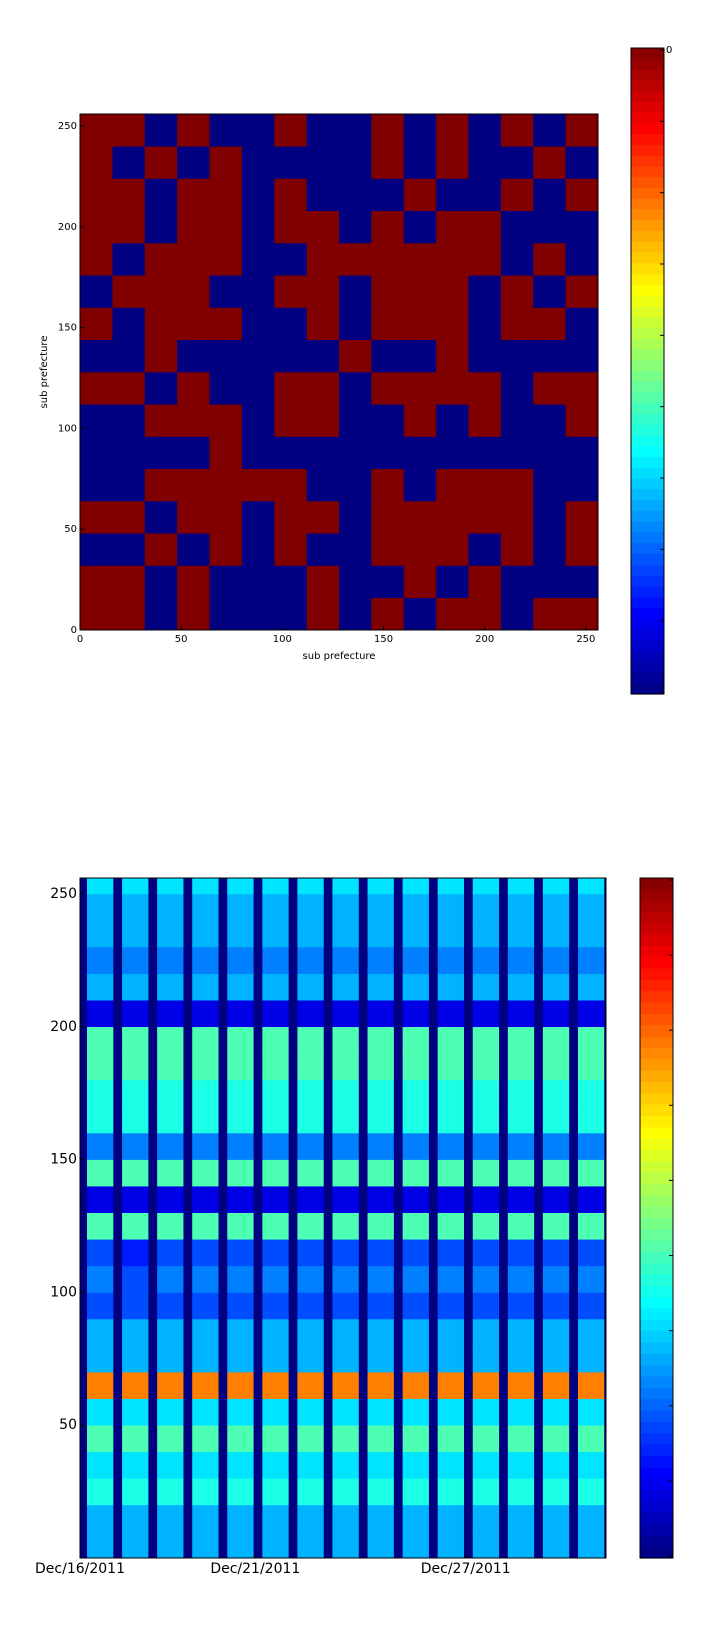 This screenshot has height=1644, width=706. Describe the element at coordinates (74, 630) in the screenshot. I see `y-tick-label: 0` at that location.